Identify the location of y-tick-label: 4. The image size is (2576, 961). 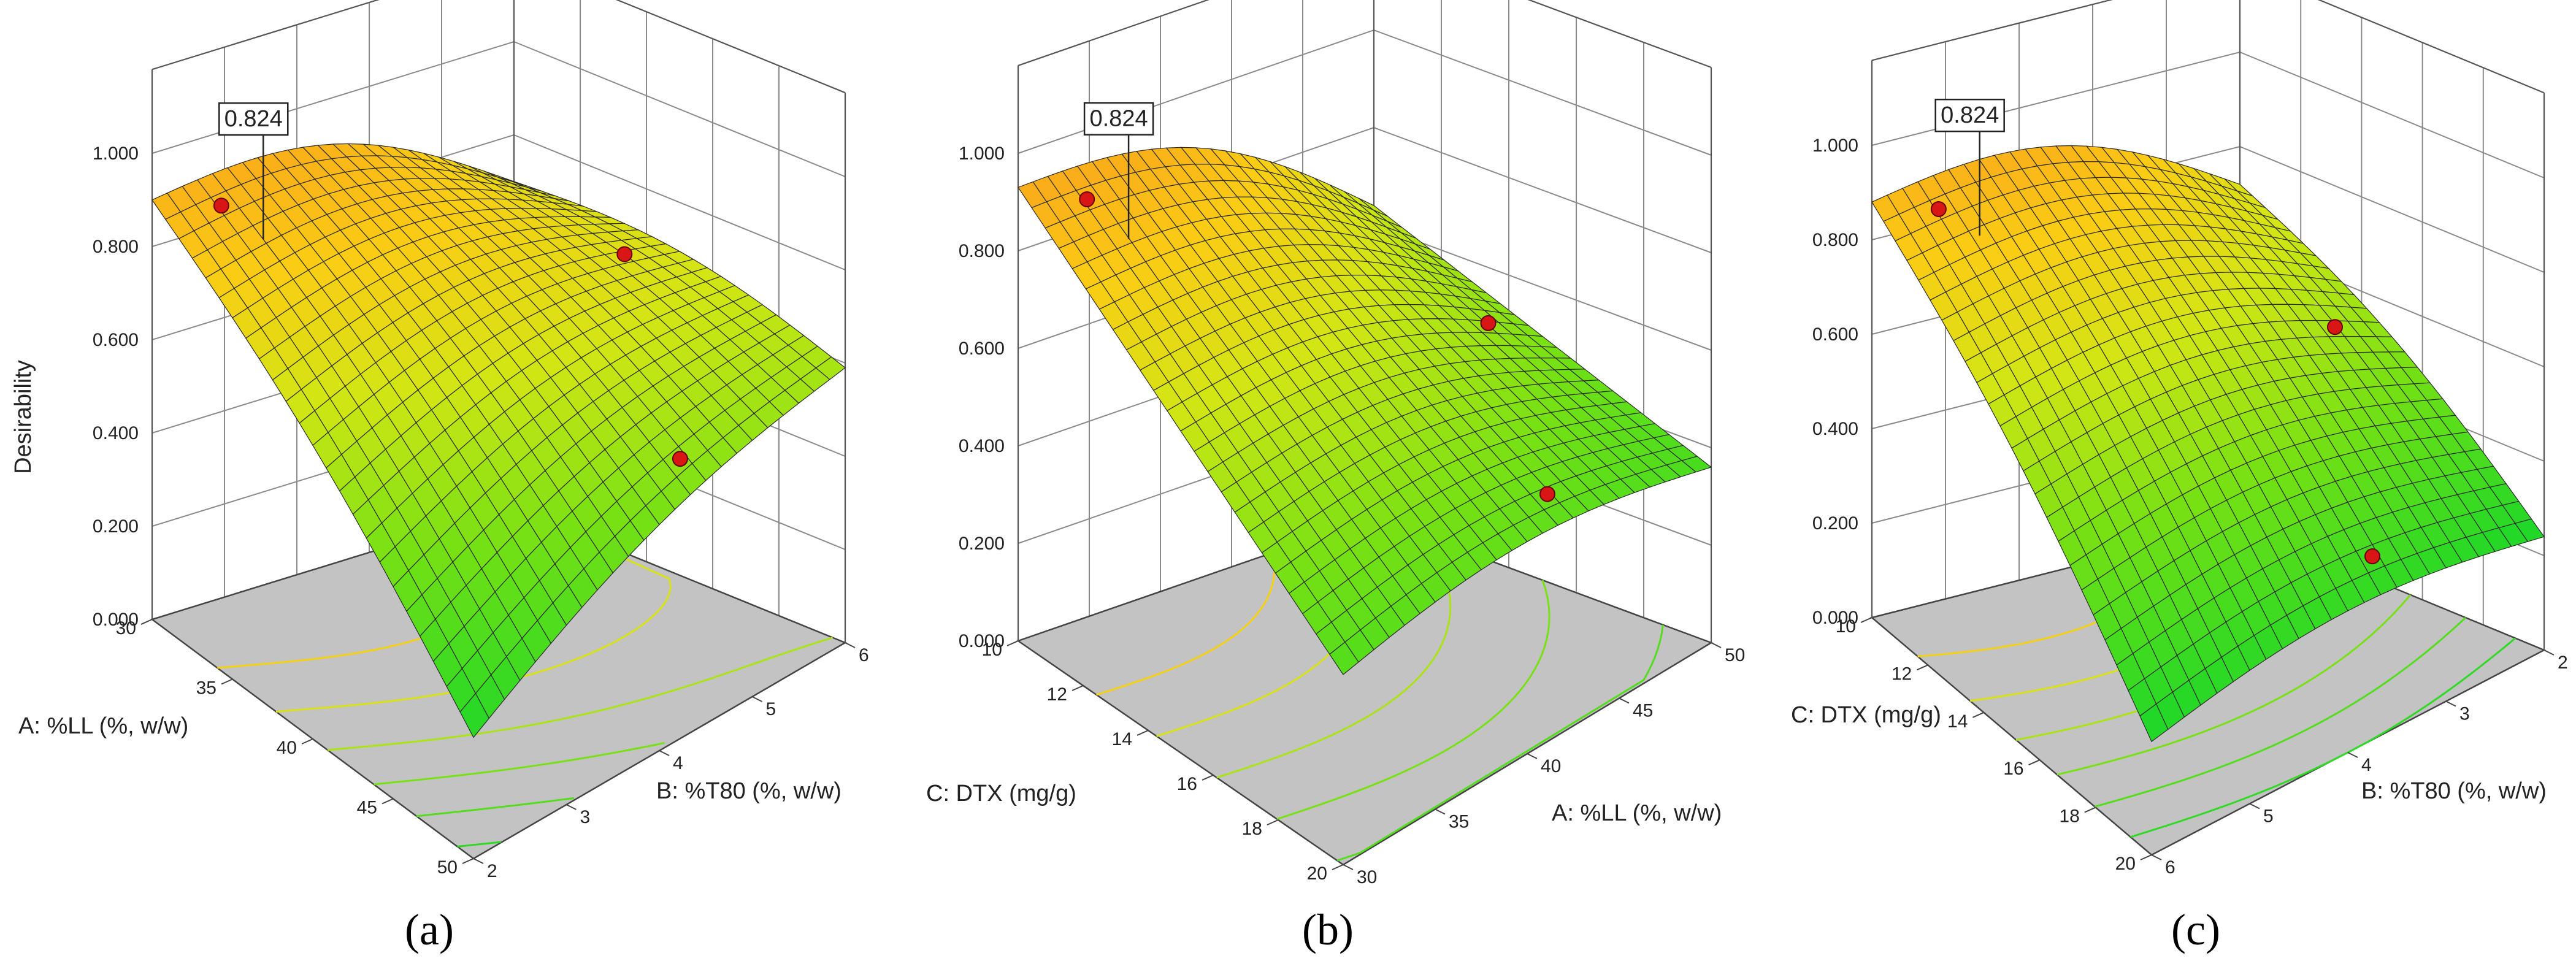
(2366, 765).